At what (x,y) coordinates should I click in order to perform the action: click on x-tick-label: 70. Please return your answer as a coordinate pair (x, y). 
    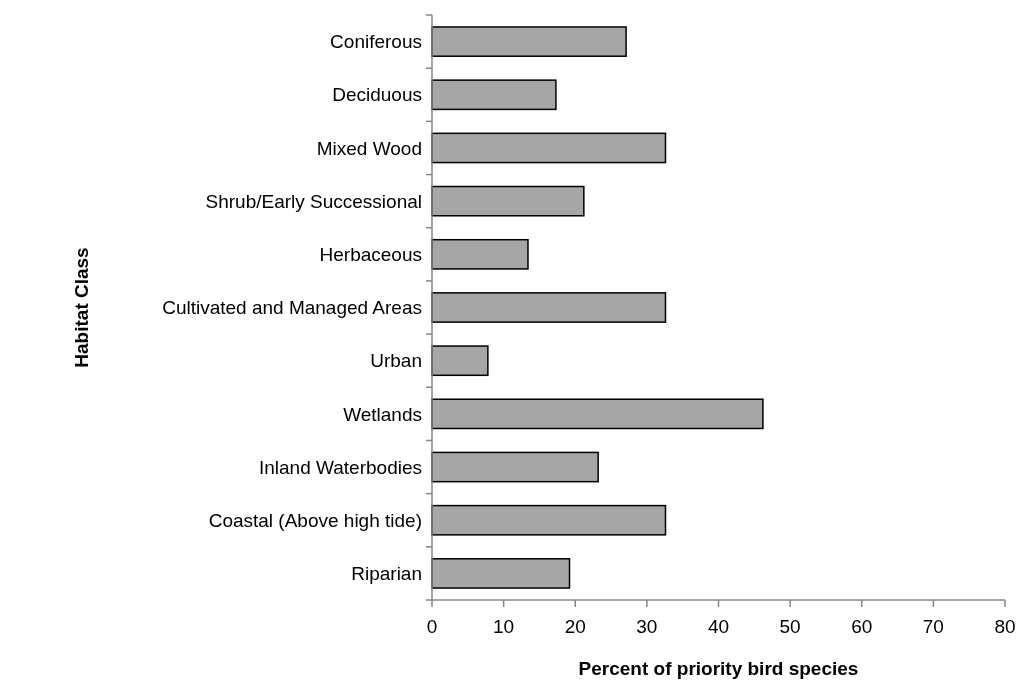
    Looking at the image, I should click on (933, 626).